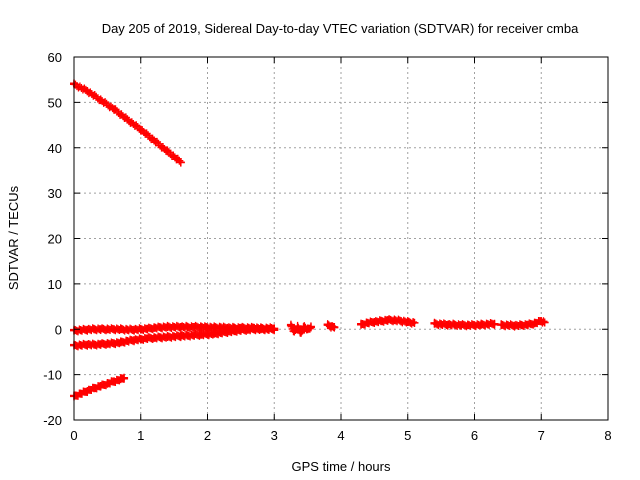 This screenshot has width=640, height=480. Describe the element at coordinates (55, 284) in the screenshot. I see `y-tick-label: 10` at that location.